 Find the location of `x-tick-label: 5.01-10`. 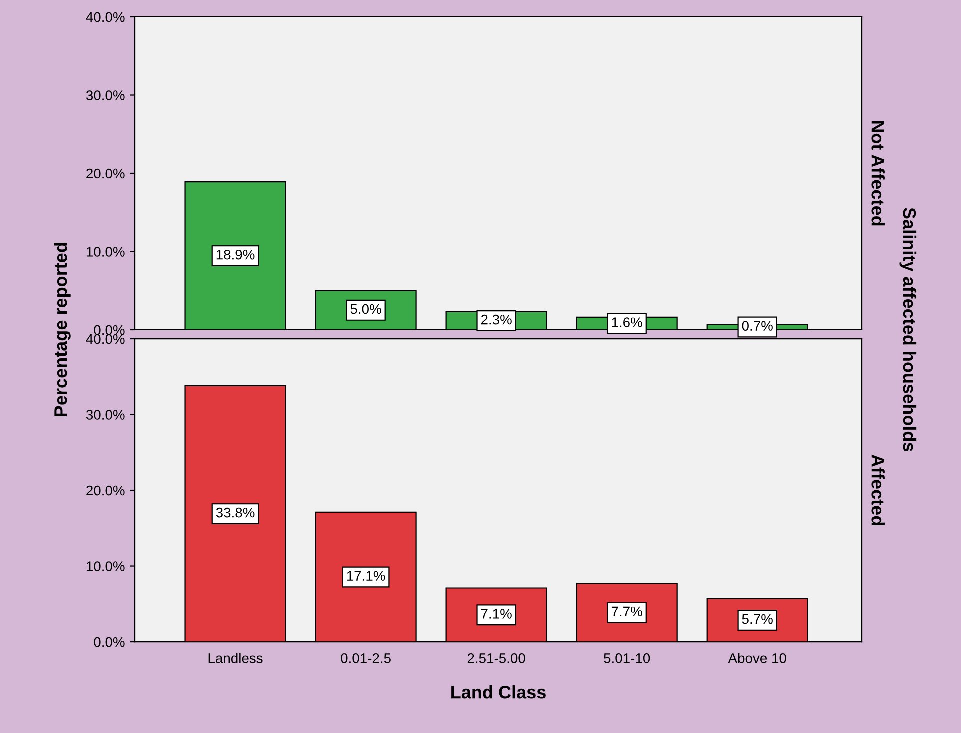

x-tick-label: 5.01-10 is located at coordinates (627, 659).